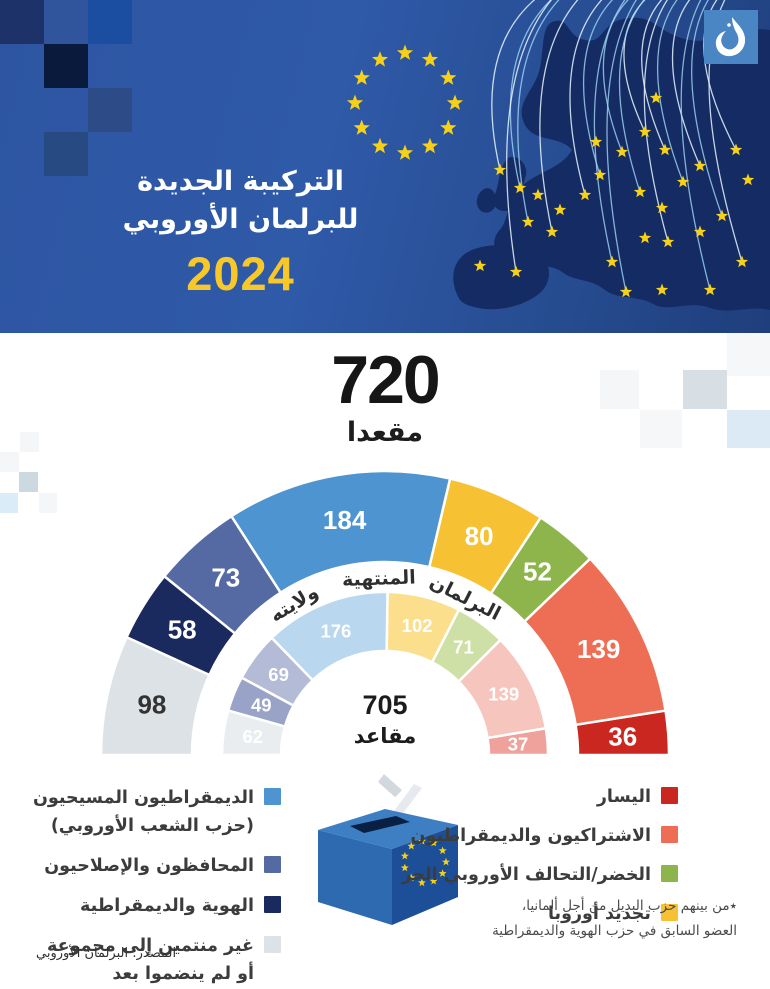 The image size is (770, 989). I want to click on legend-item: الهوية والديمقراطية, so click(157, 906).